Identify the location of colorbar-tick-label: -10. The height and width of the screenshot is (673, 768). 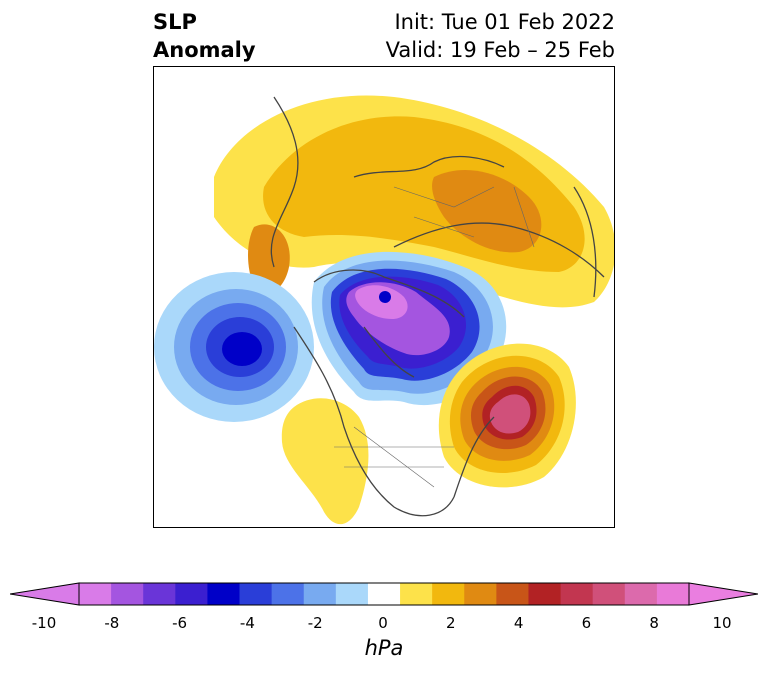
(44, 623).